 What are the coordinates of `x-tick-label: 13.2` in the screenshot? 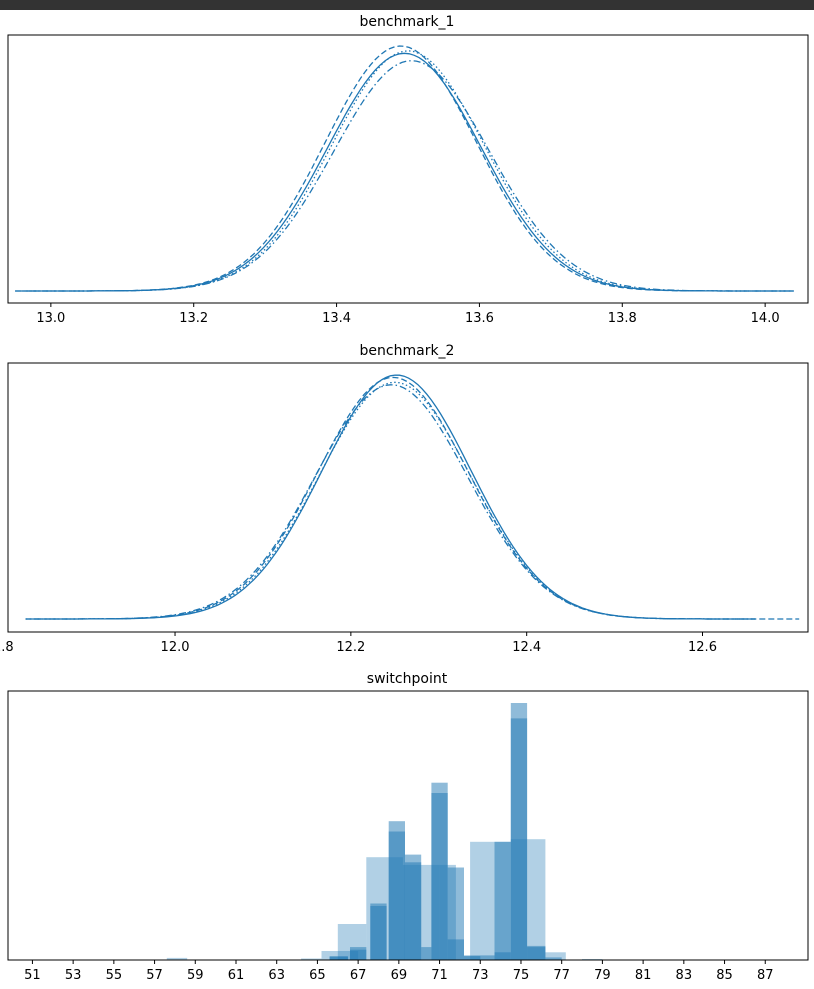 It's located at (193, 318).